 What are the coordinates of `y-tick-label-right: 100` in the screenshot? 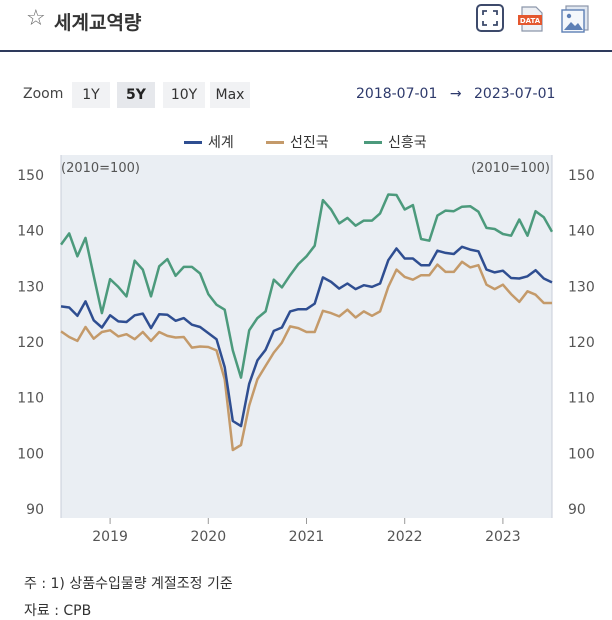 It's located at (581, 454).